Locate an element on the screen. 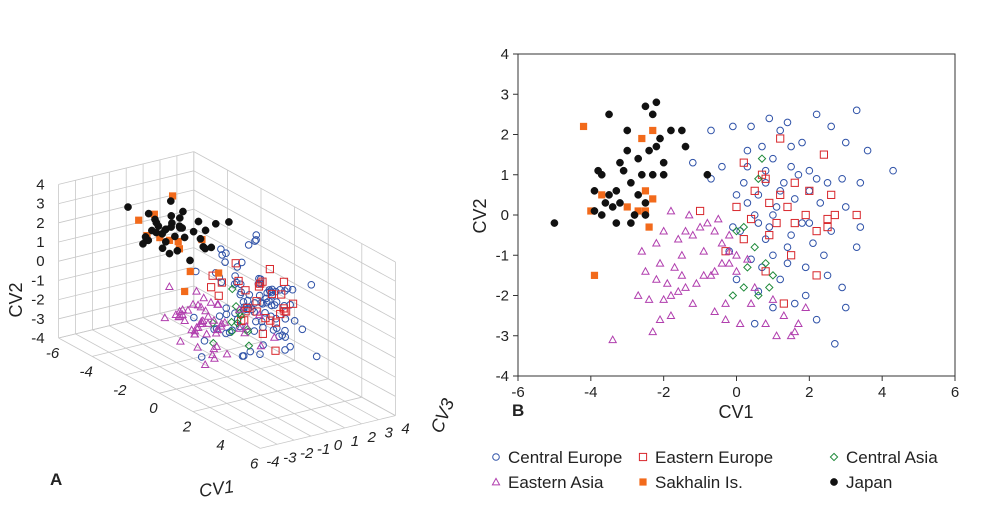 This screenshot has height=508, width=984. panel-a-xtick-label: -2 is located at coordinates (120, 390).